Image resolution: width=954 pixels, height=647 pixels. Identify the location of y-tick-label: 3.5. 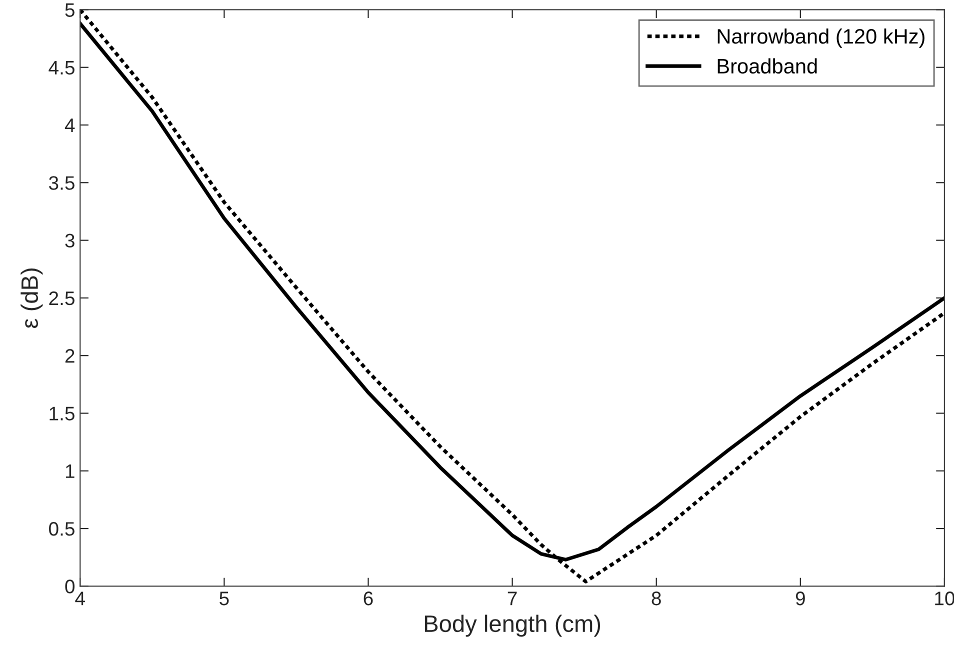
(61, 183).